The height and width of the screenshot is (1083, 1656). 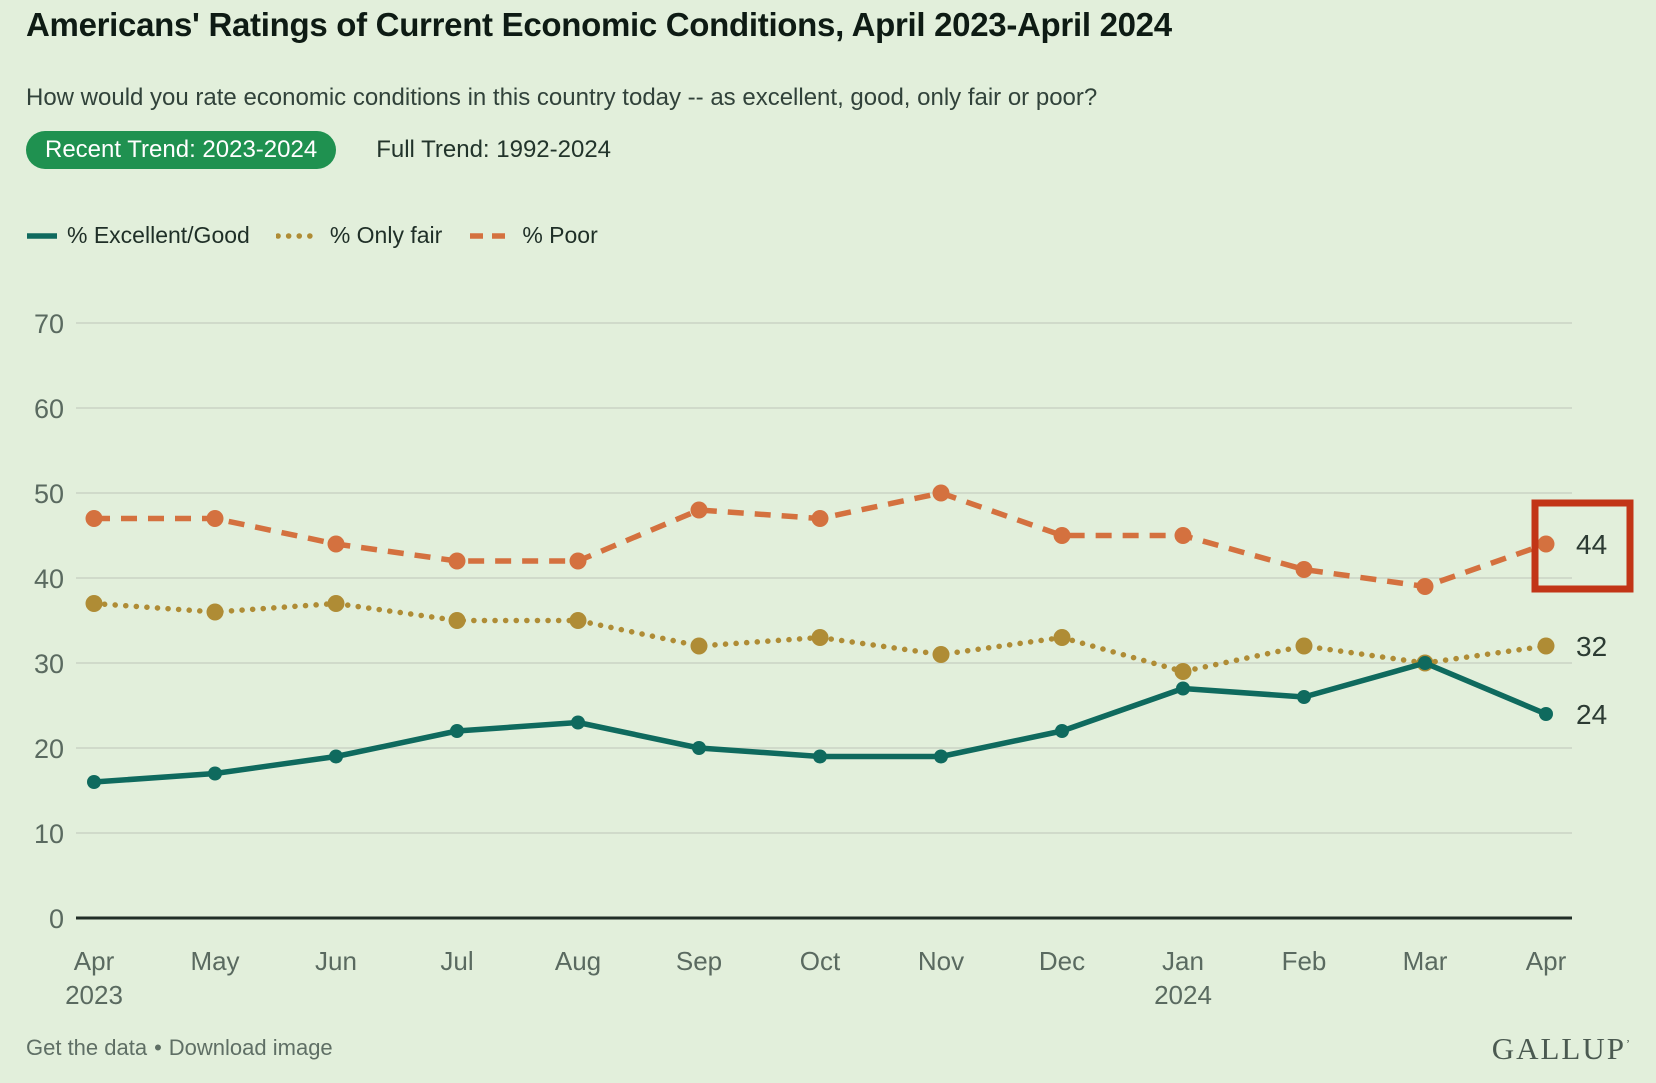 I want to click on footer-links: Get the data • Download image, so click(x=179, y=1048).